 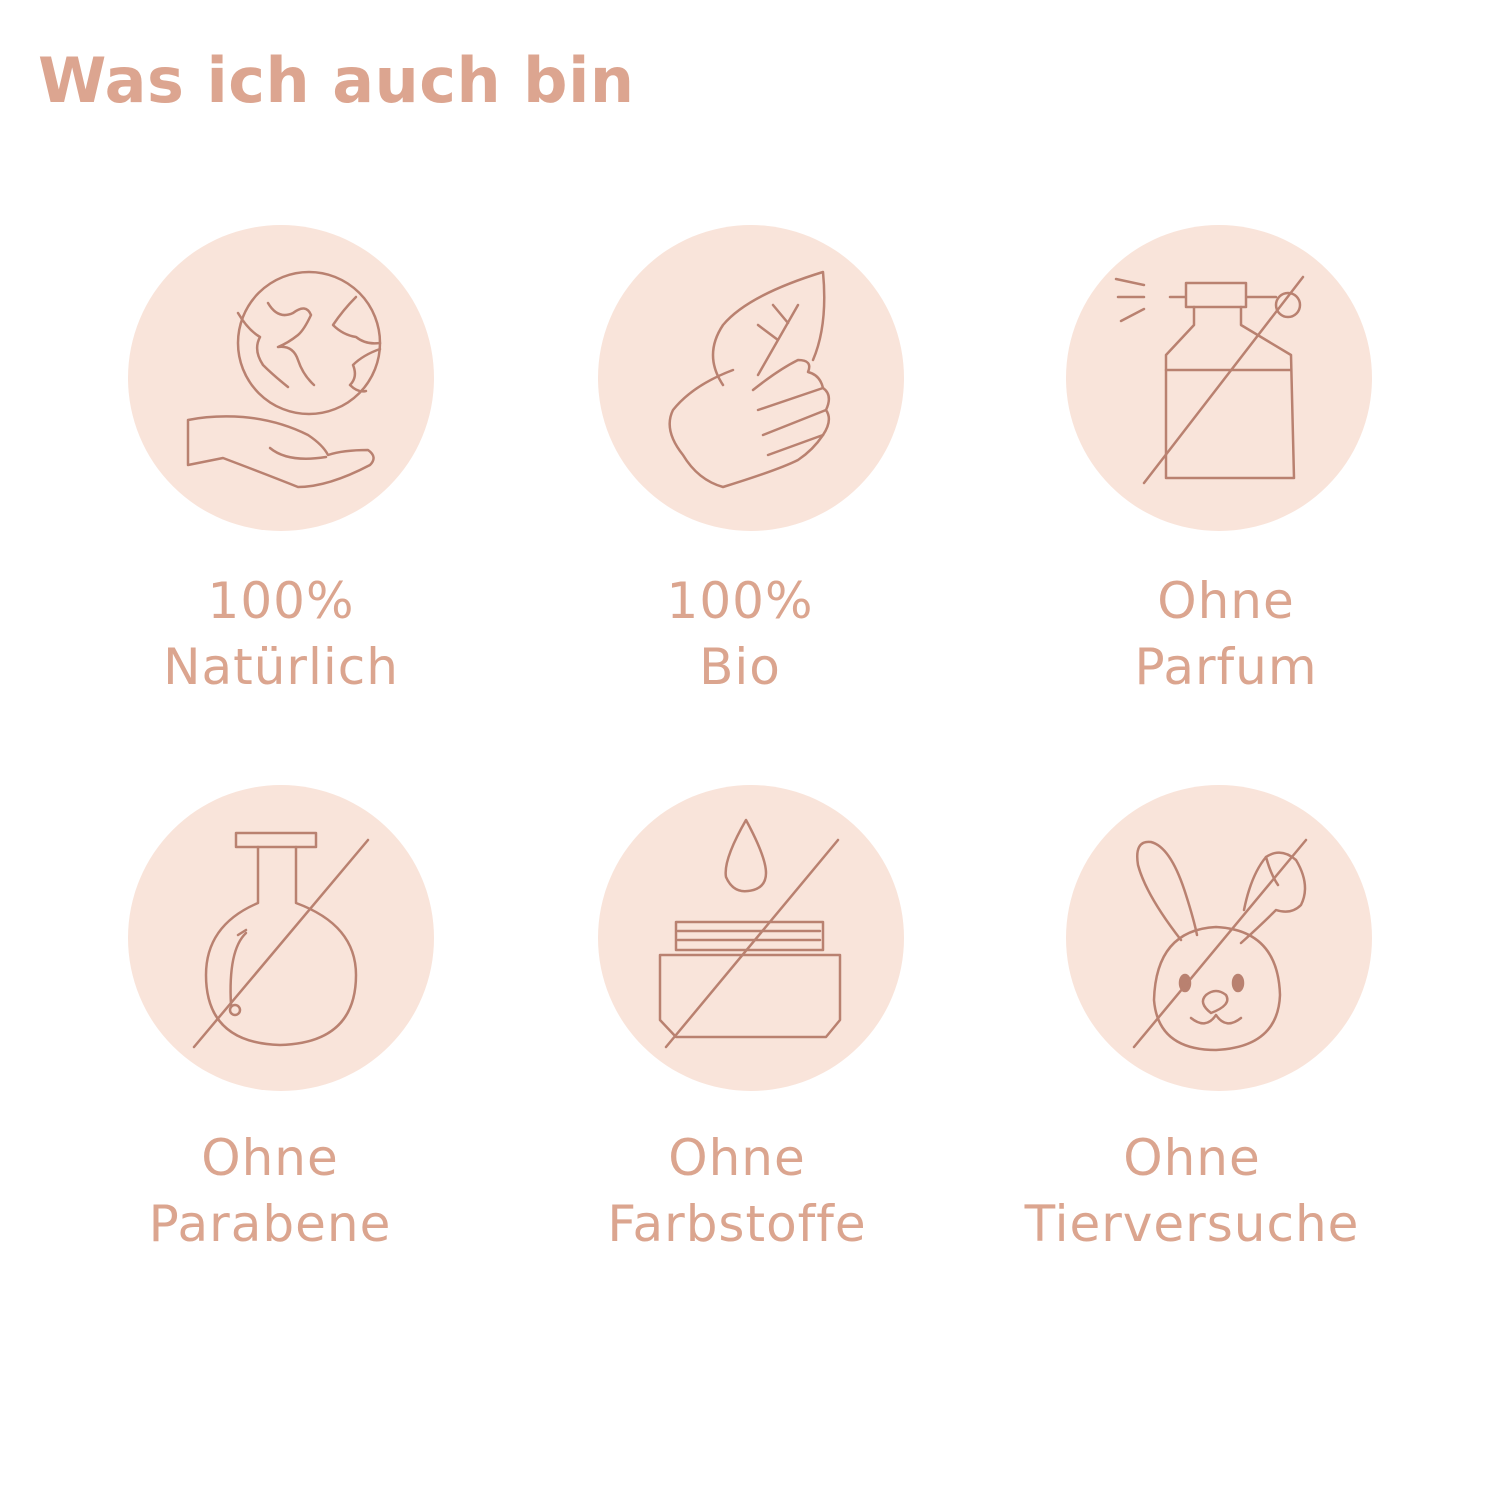 I want to click on feature-label: Ohne Tierversuche, so click(x=1192, y=1191).